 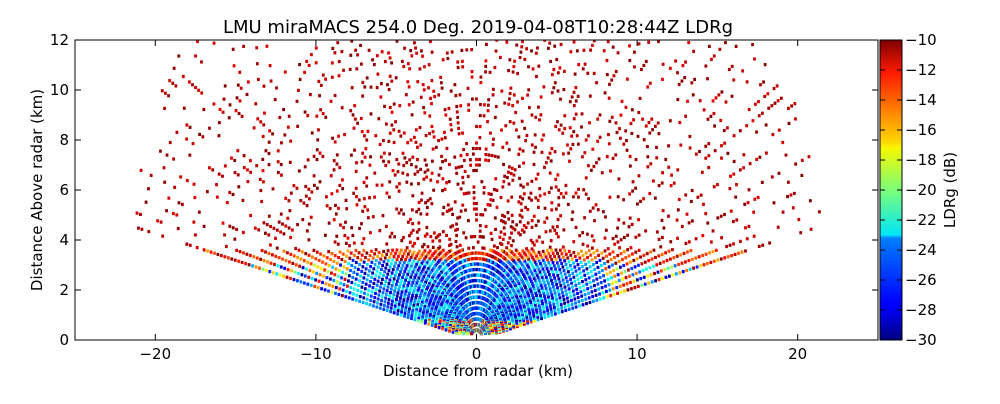 What do you see at coordinates (921, 130) in the screenshot?
I see `colorbar-tick-label: −16` at bounding box center [921, 130].